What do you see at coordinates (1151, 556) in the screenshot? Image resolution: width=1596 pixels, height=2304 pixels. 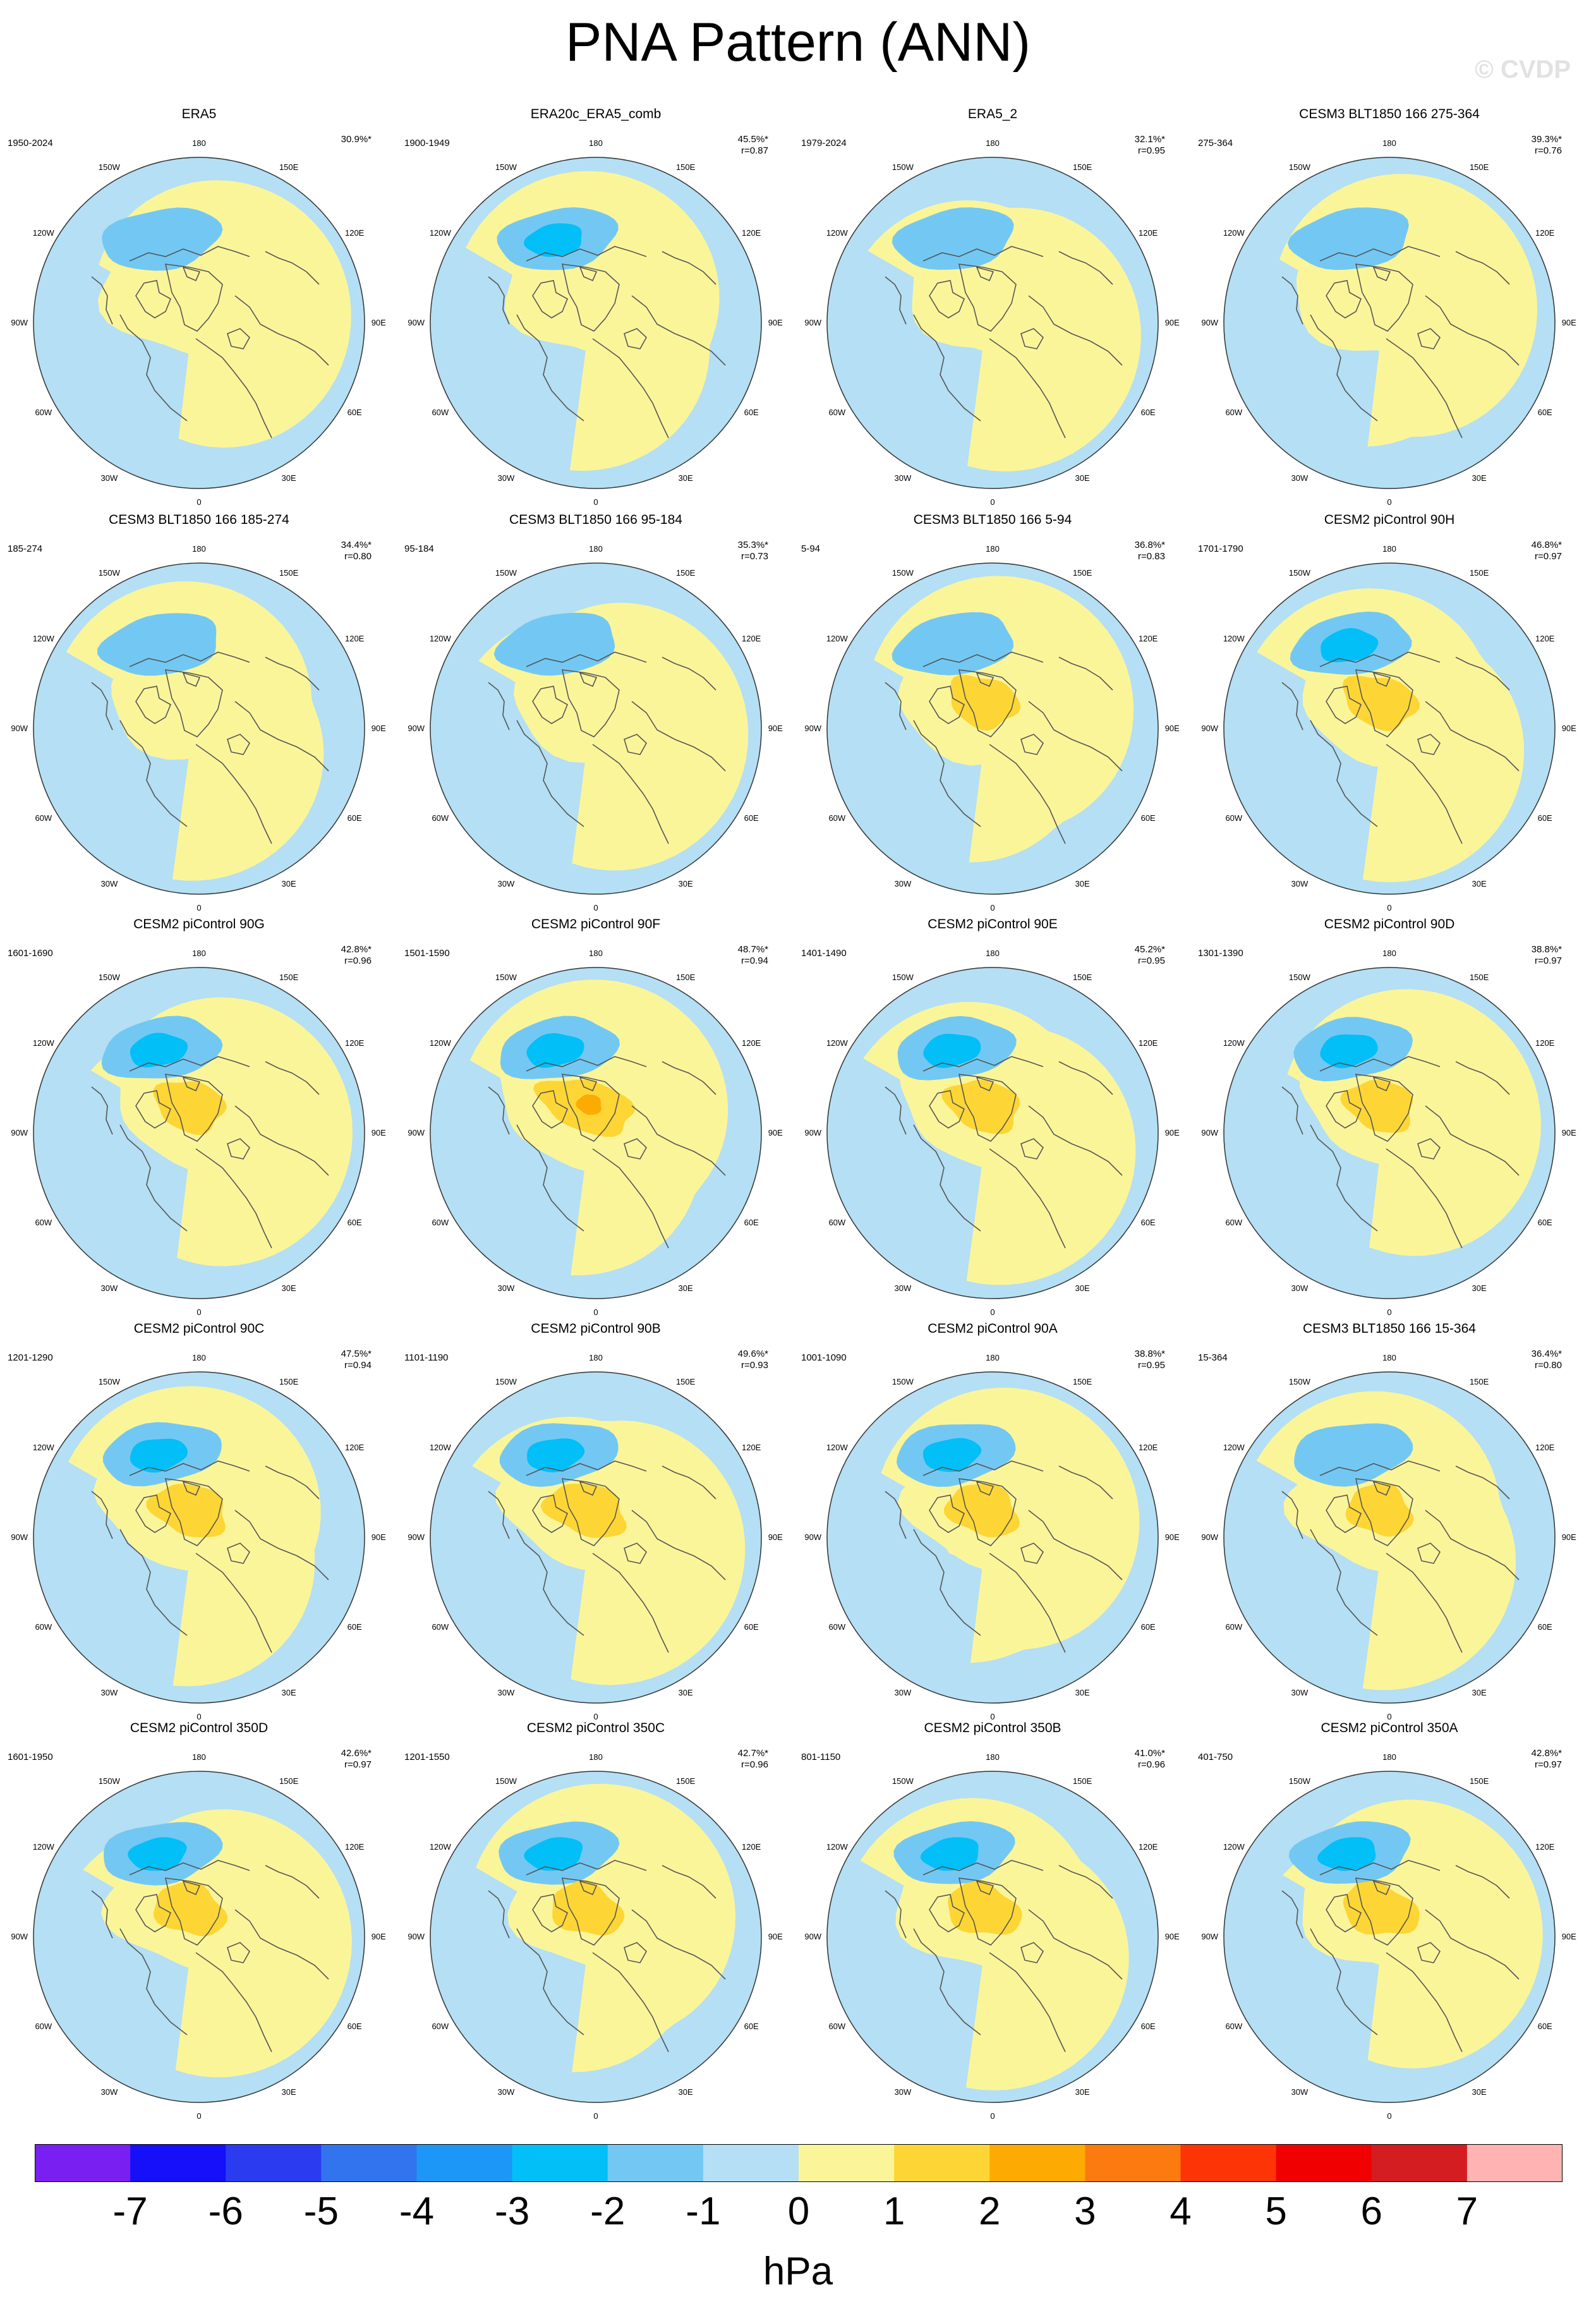 I see `panel-corr: r=0.83` at bounding box center [1151, 556].